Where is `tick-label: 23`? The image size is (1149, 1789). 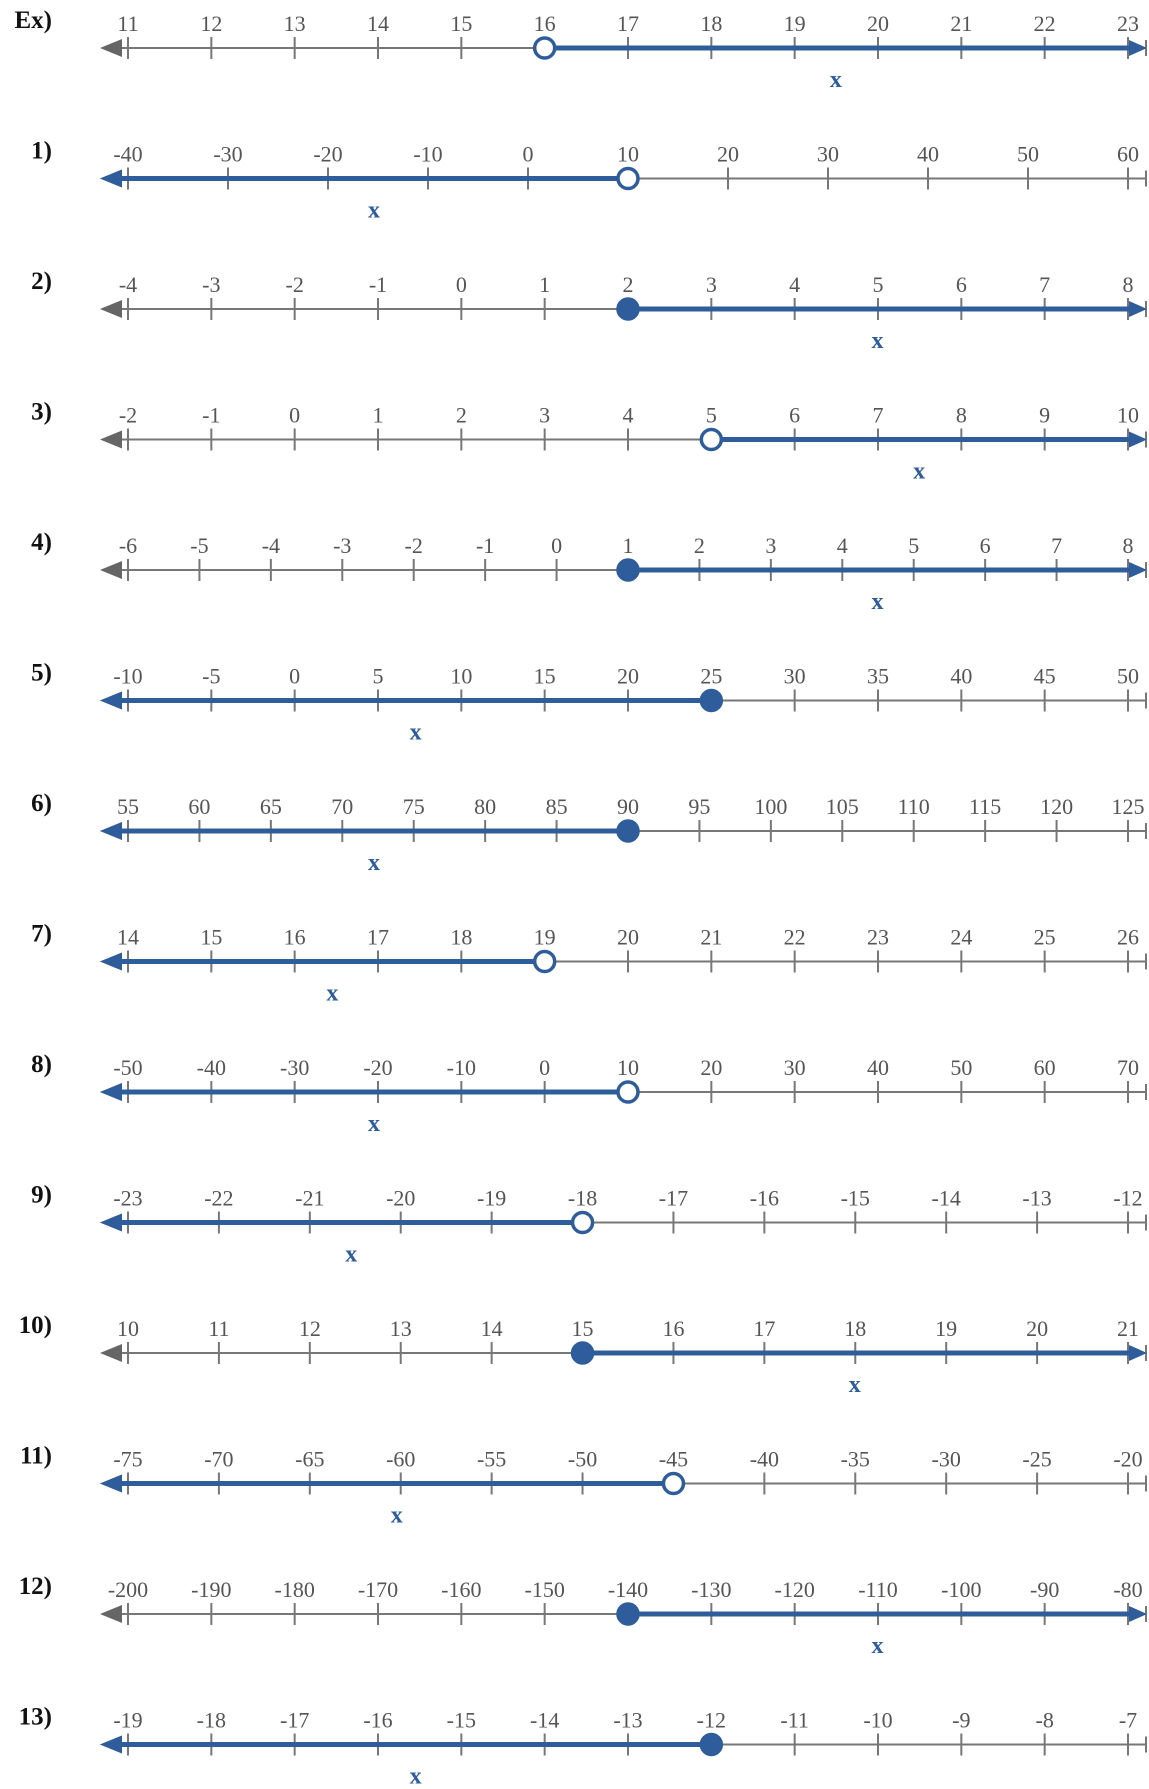 tick-label: 23 is located at coordinates (878, 937).